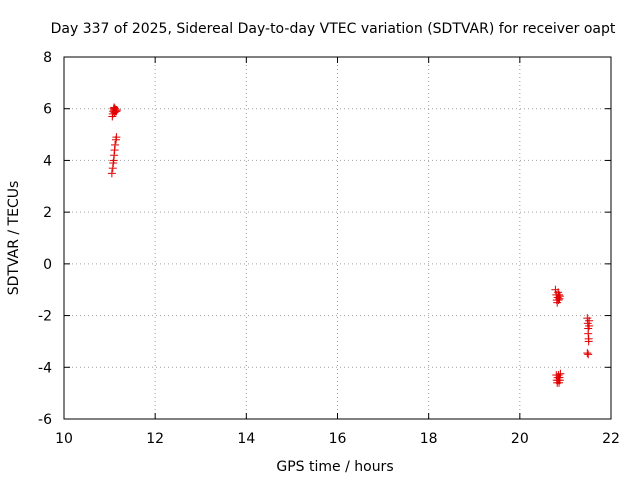  I want to click on y-tick-label: -2, so click(45, 317).